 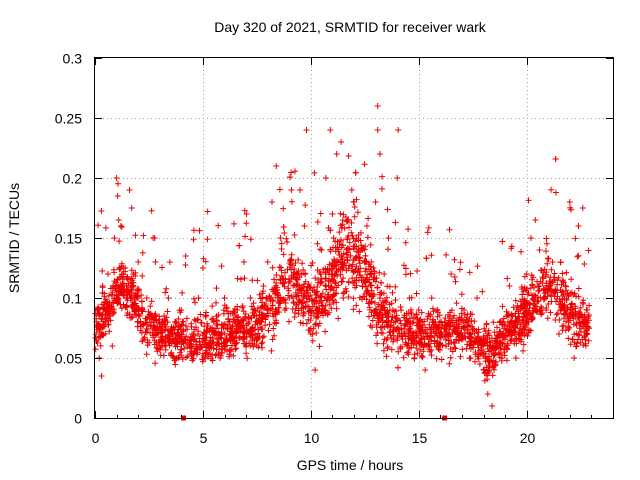 What do you see at coordinates (528, 438) in the screenshot?
I see `x-tick-label: 20` at bounding box center [528, 438].